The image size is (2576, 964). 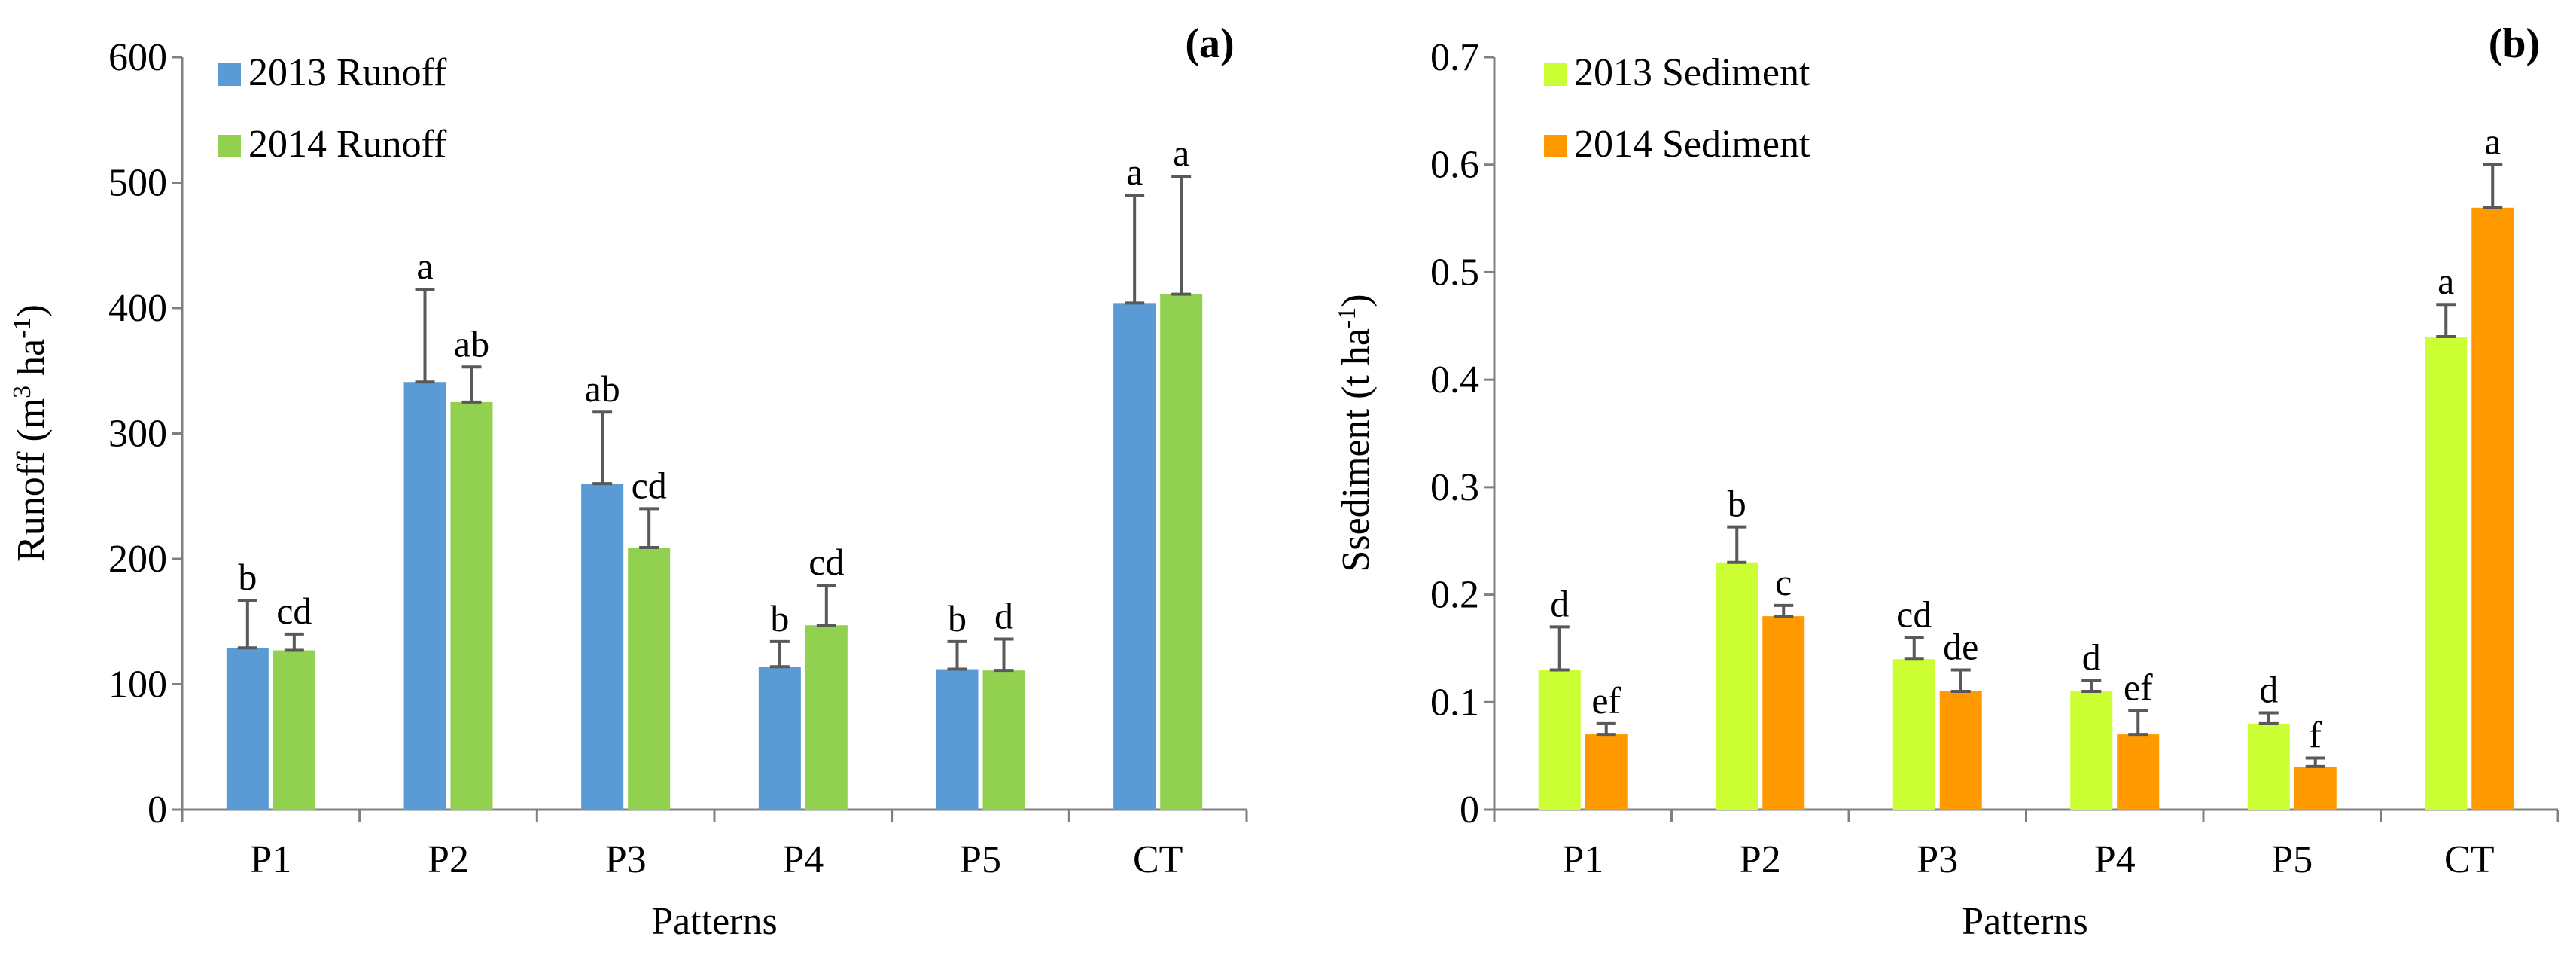 What do you see at coordinates (348, 72) in the screenshot?
I see `legend-label: 2013 Runoff` at bounding box center [348, 72].